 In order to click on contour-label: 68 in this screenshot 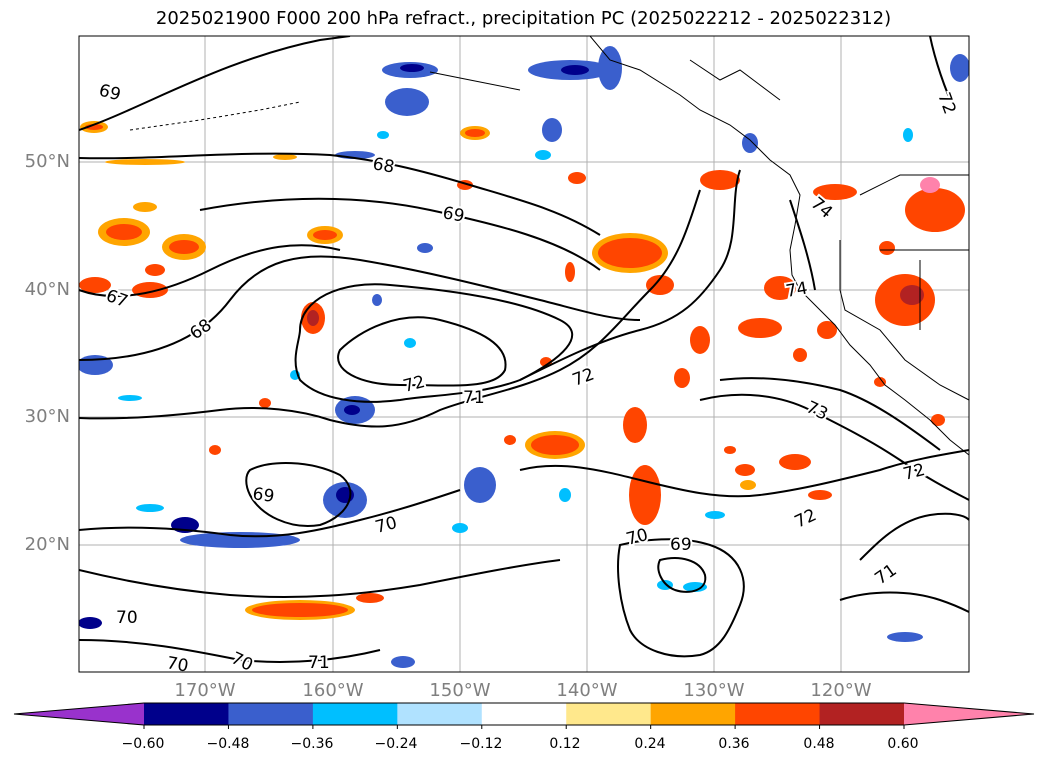, I will do `click(383, 165)`.